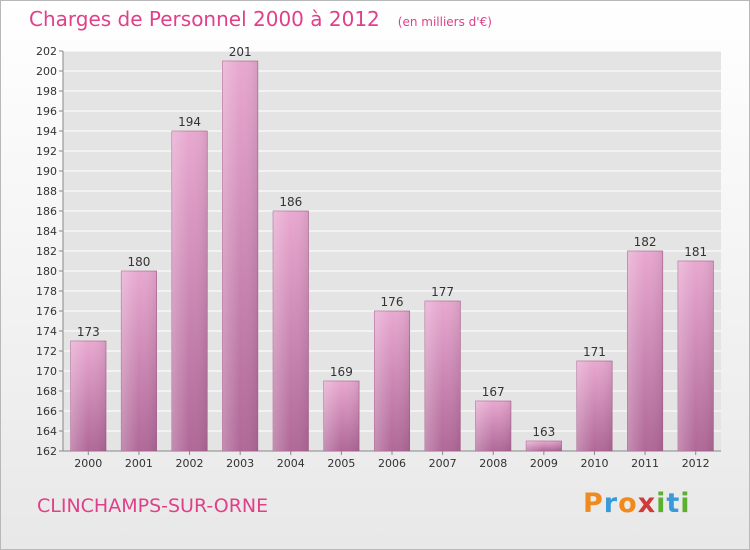 The image size is (750, 550). I want to click on y-tick-label: 198, so click(46, 91).